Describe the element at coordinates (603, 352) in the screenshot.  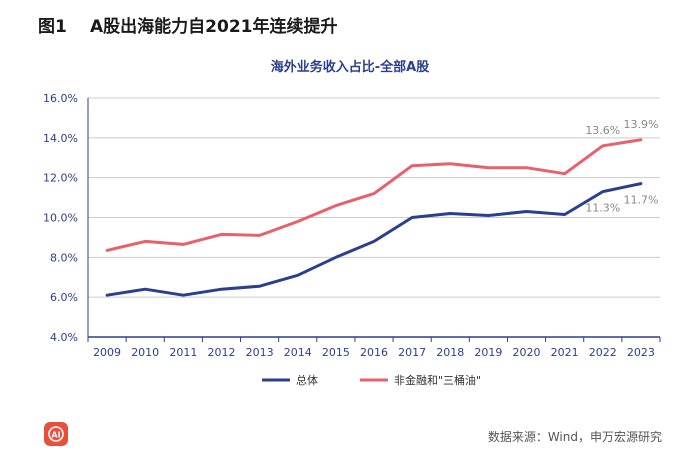
I see `x-tick-label: 2022` at that location.